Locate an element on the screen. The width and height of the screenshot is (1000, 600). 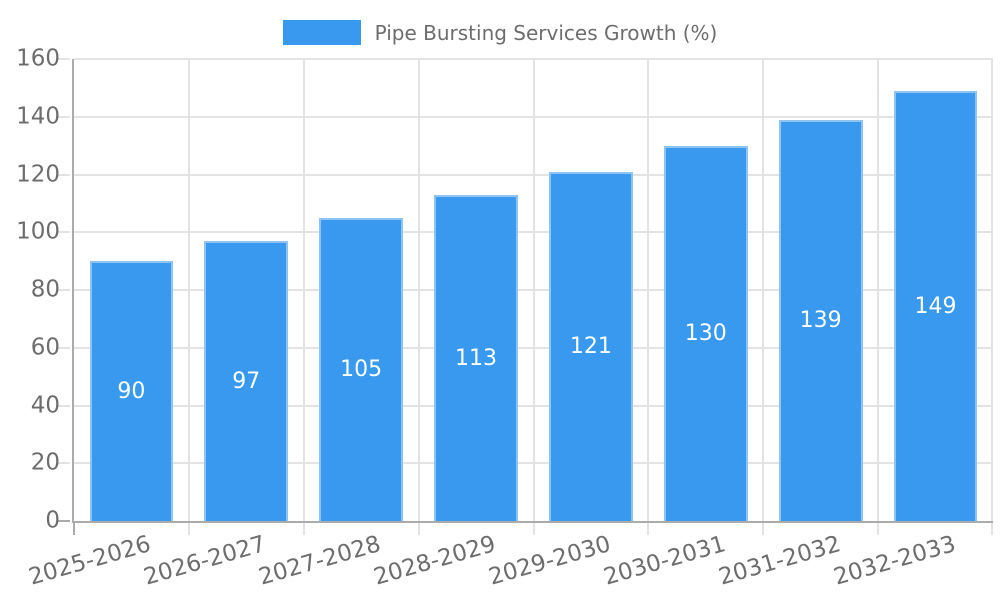
y-tick-label: 160 is located at coordinates (38, 58).